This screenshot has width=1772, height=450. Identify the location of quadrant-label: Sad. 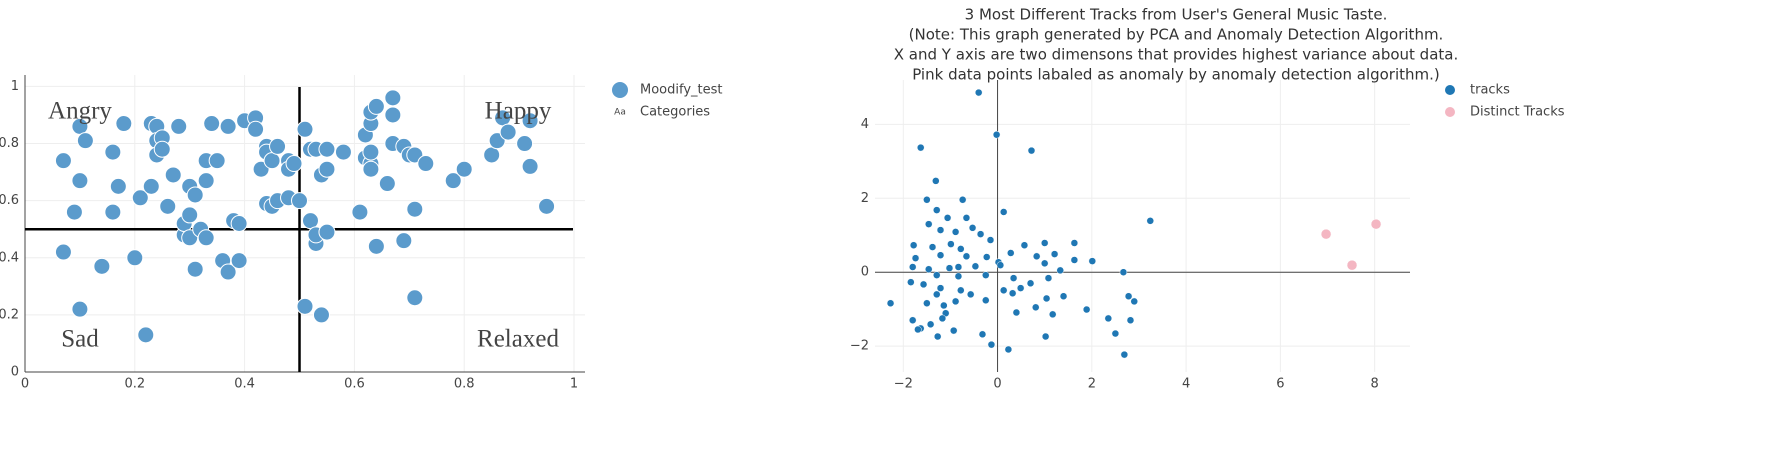
(80, 339).